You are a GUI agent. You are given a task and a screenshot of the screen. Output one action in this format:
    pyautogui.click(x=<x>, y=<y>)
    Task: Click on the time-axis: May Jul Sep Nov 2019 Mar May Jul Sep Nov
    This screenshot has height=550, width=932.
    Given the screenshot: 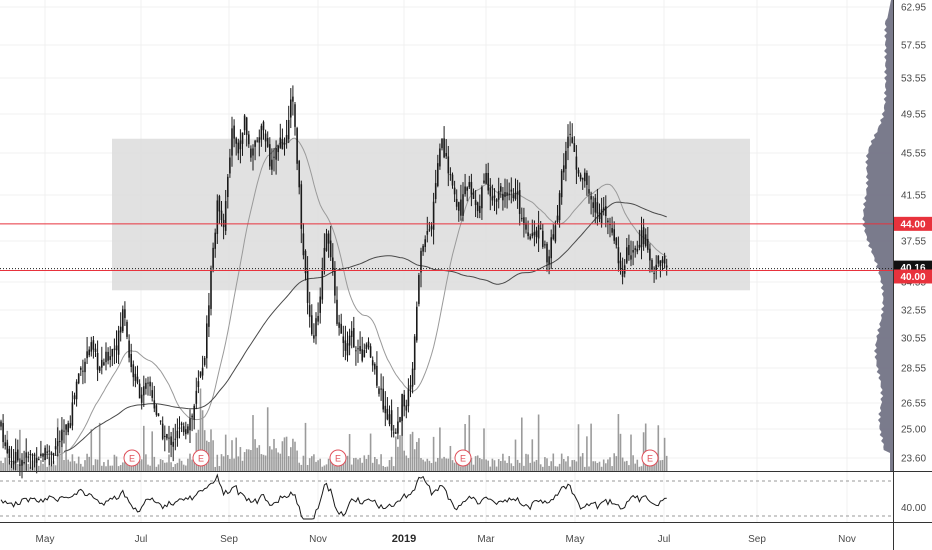 What is the action you would take?
    pyautogui.click(x=446, y=539)
    